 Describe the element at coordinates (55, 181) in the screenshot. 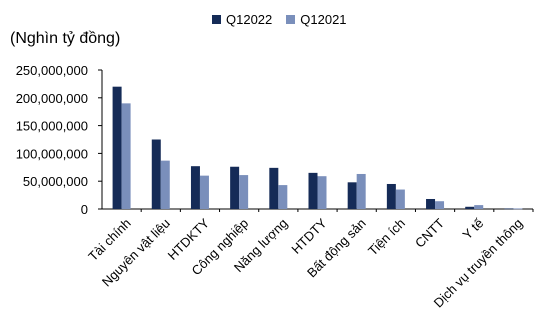

I see `y-tick-label: 50,000,000` at that location.